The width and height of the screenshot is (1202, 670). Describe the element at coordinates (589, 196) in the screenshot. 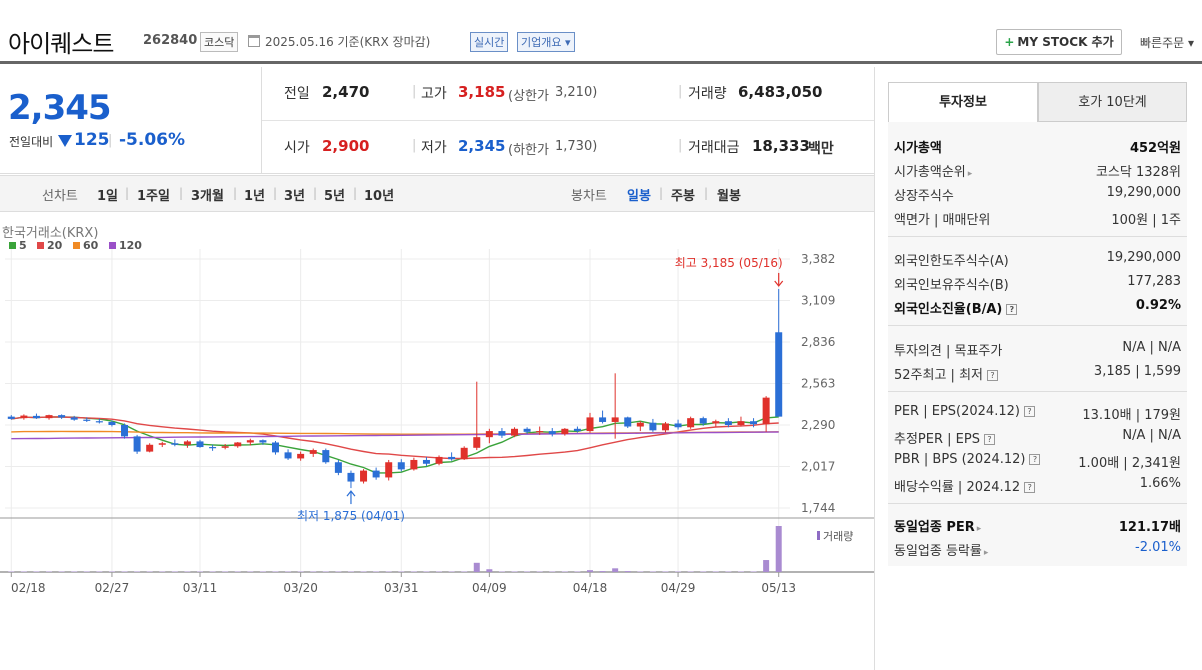

I see `candle-chart-label: 봉차트` at that location.